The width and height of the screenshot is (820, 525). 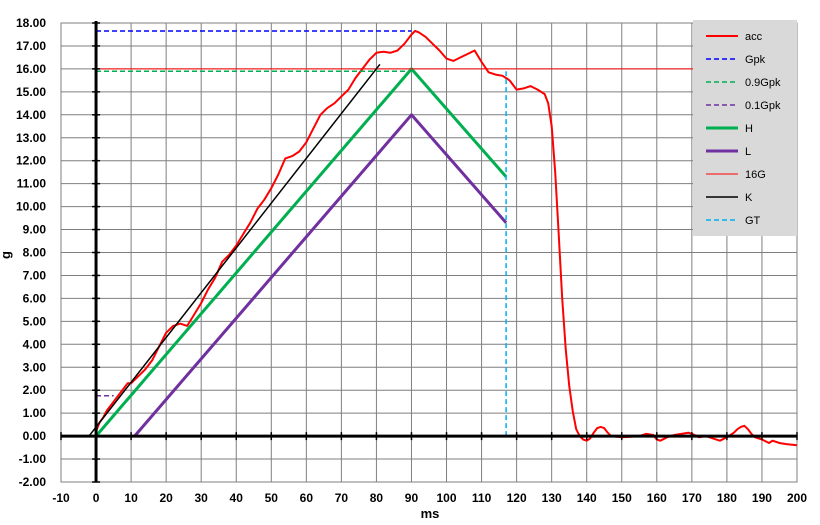 I want to click on y-tick-label: 3.00, so click(x=35, y=367).